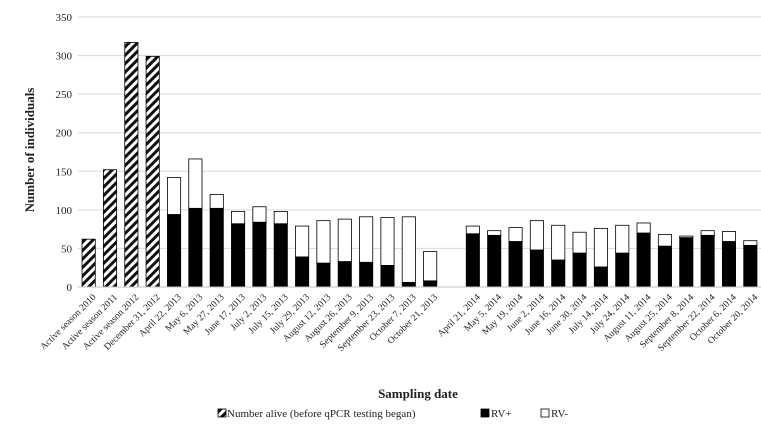  I want to click on x-axis-label: Sampling date, so click(418, 393).